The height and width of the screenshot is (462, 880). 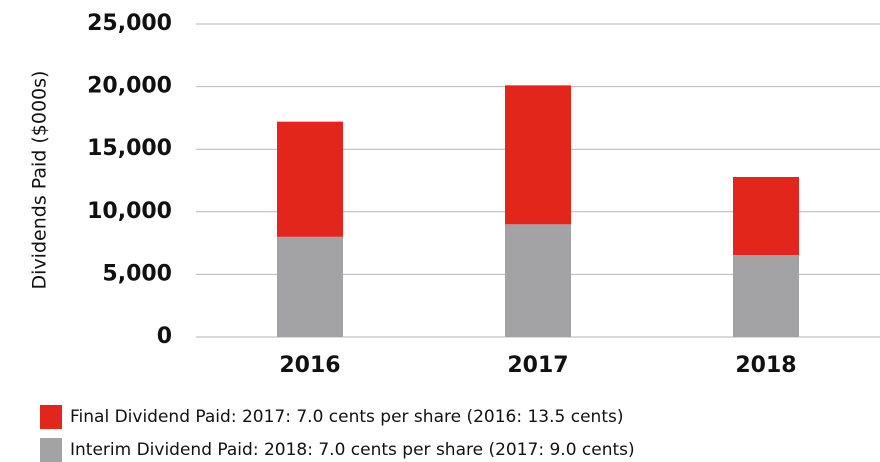 What do you see at coordinates (537, 365) in the screenshot?
I see `x-tick-label: 2017` at bounding box center [537, 365].